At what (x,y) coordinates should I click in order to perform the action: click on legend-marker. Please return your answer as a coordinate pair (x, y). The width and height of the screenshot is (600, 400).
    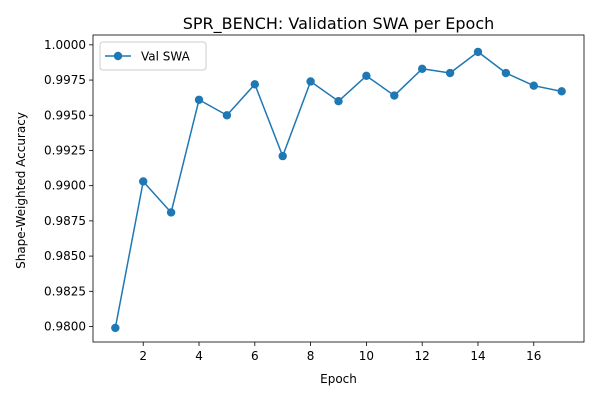
    Looking at the image, I should click on (118, 56).